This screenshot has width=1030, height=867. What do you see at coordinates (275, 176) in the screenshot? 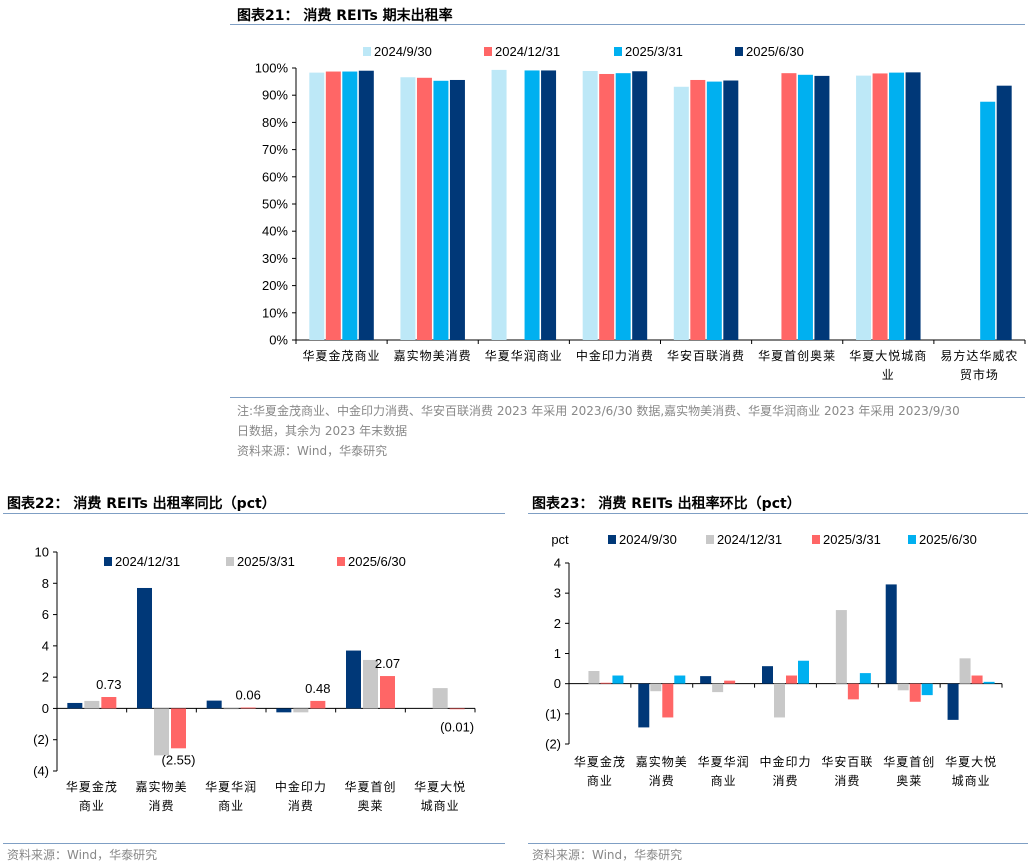
I see `y-tick-label: 60%` at bounding box center [275, 176].